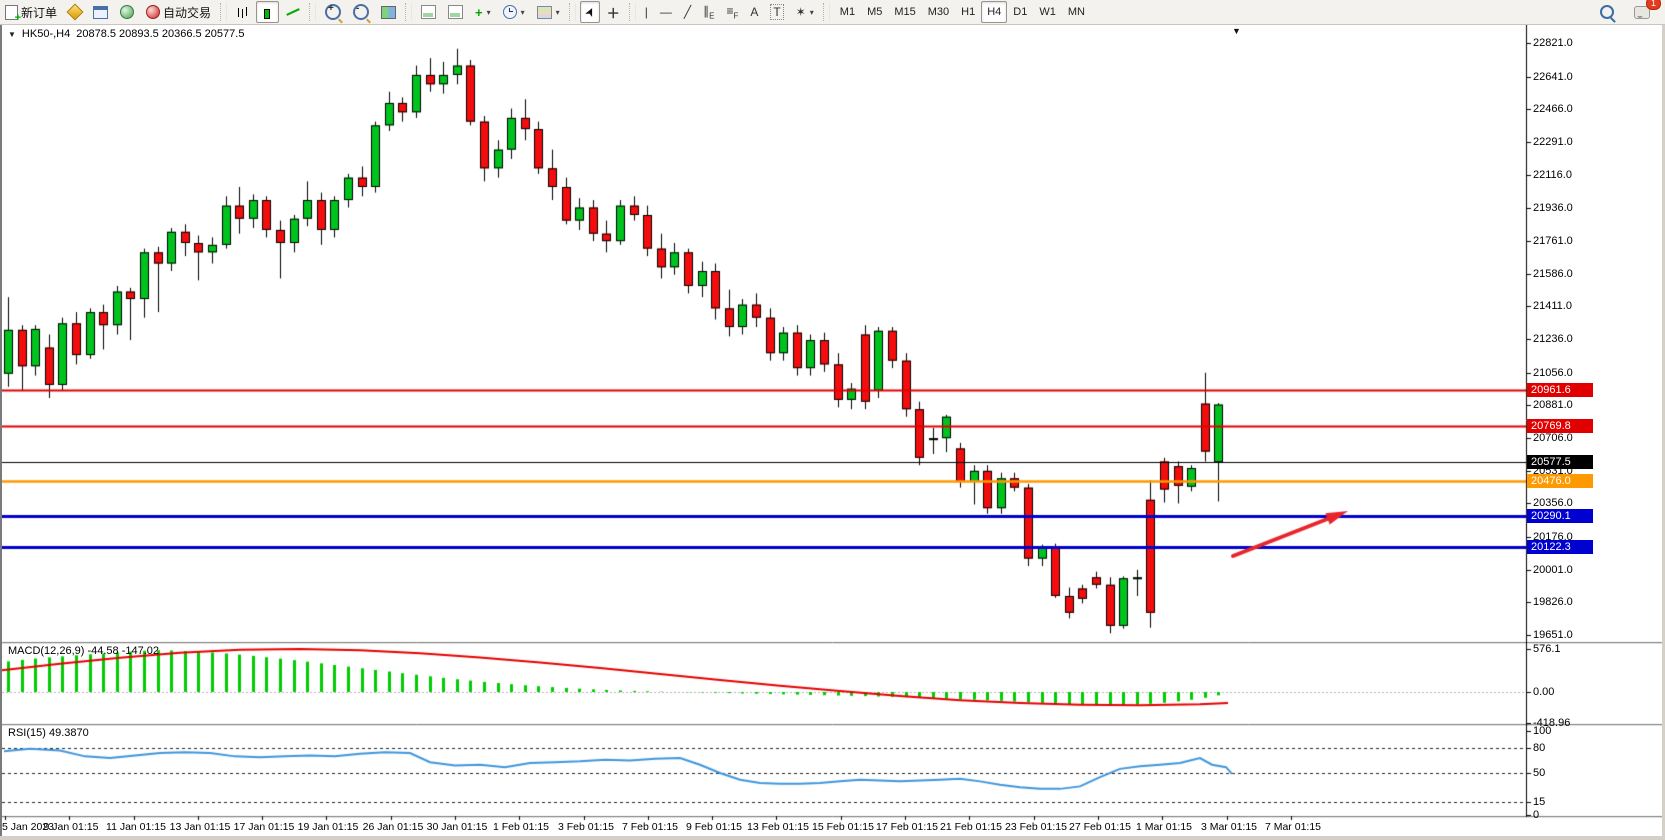 This screenshot has width=1665, height=840. I want to click on time-axis-label: 7 Mar 01:15, so click(1293, 827).